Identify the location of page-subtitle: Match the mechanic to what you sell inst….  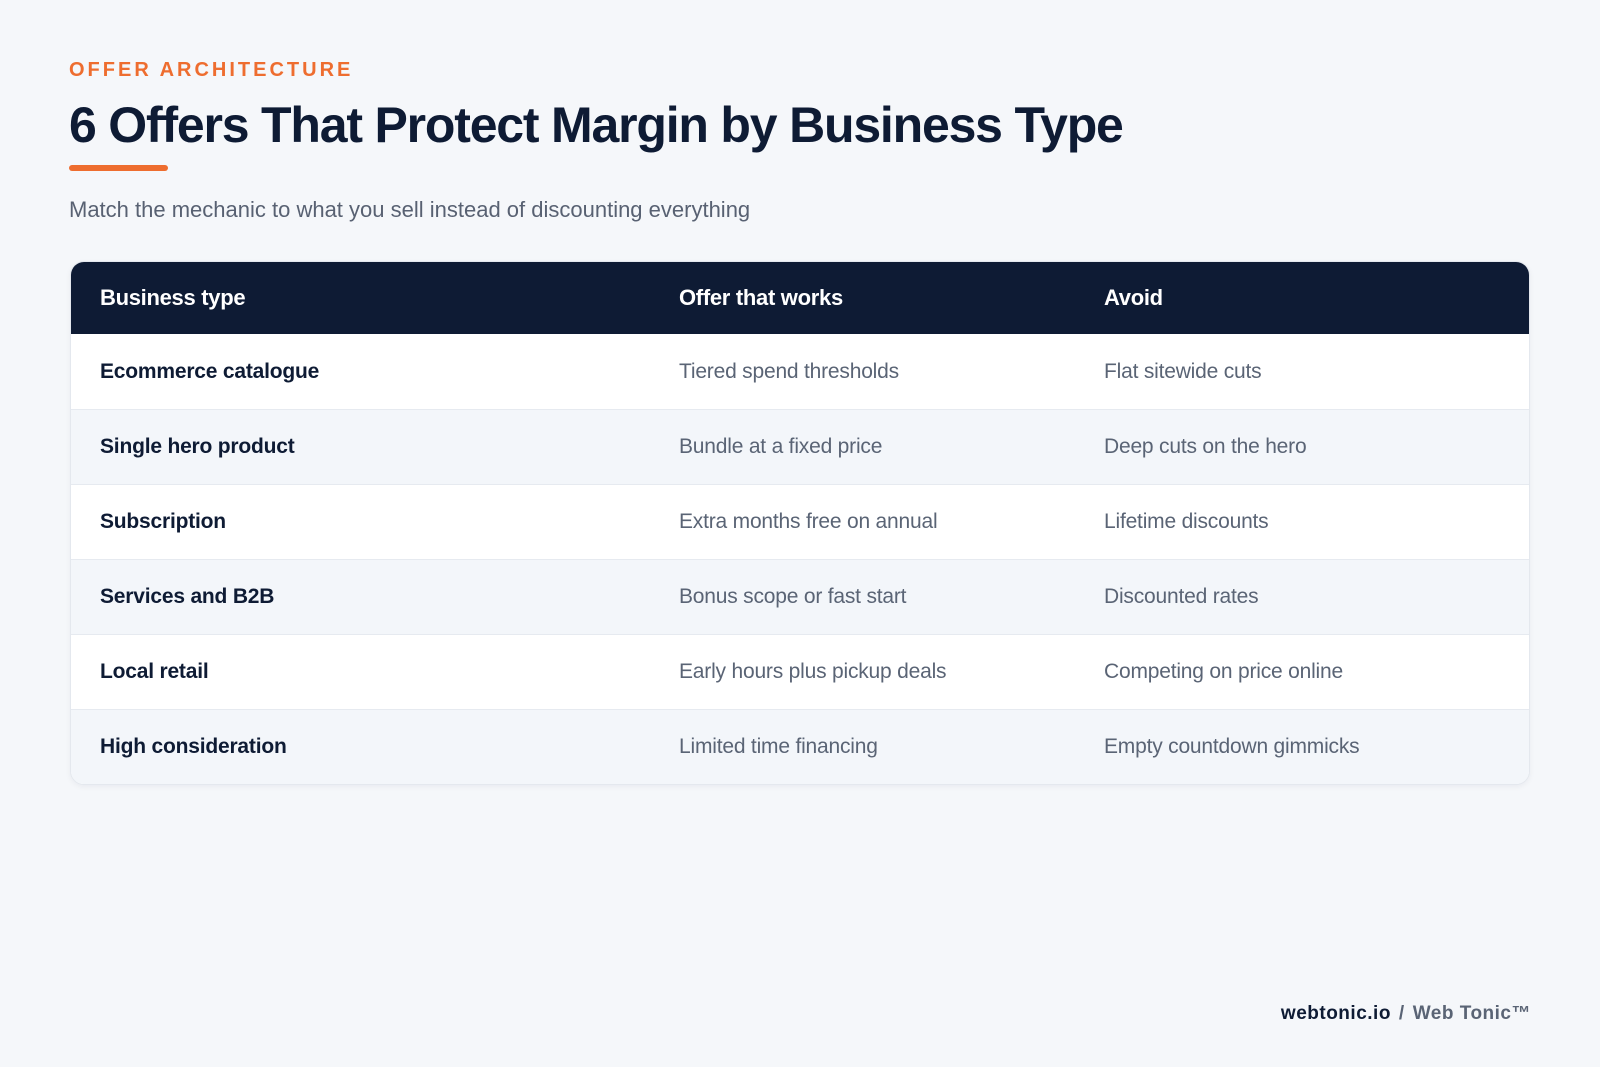
(410, 209).